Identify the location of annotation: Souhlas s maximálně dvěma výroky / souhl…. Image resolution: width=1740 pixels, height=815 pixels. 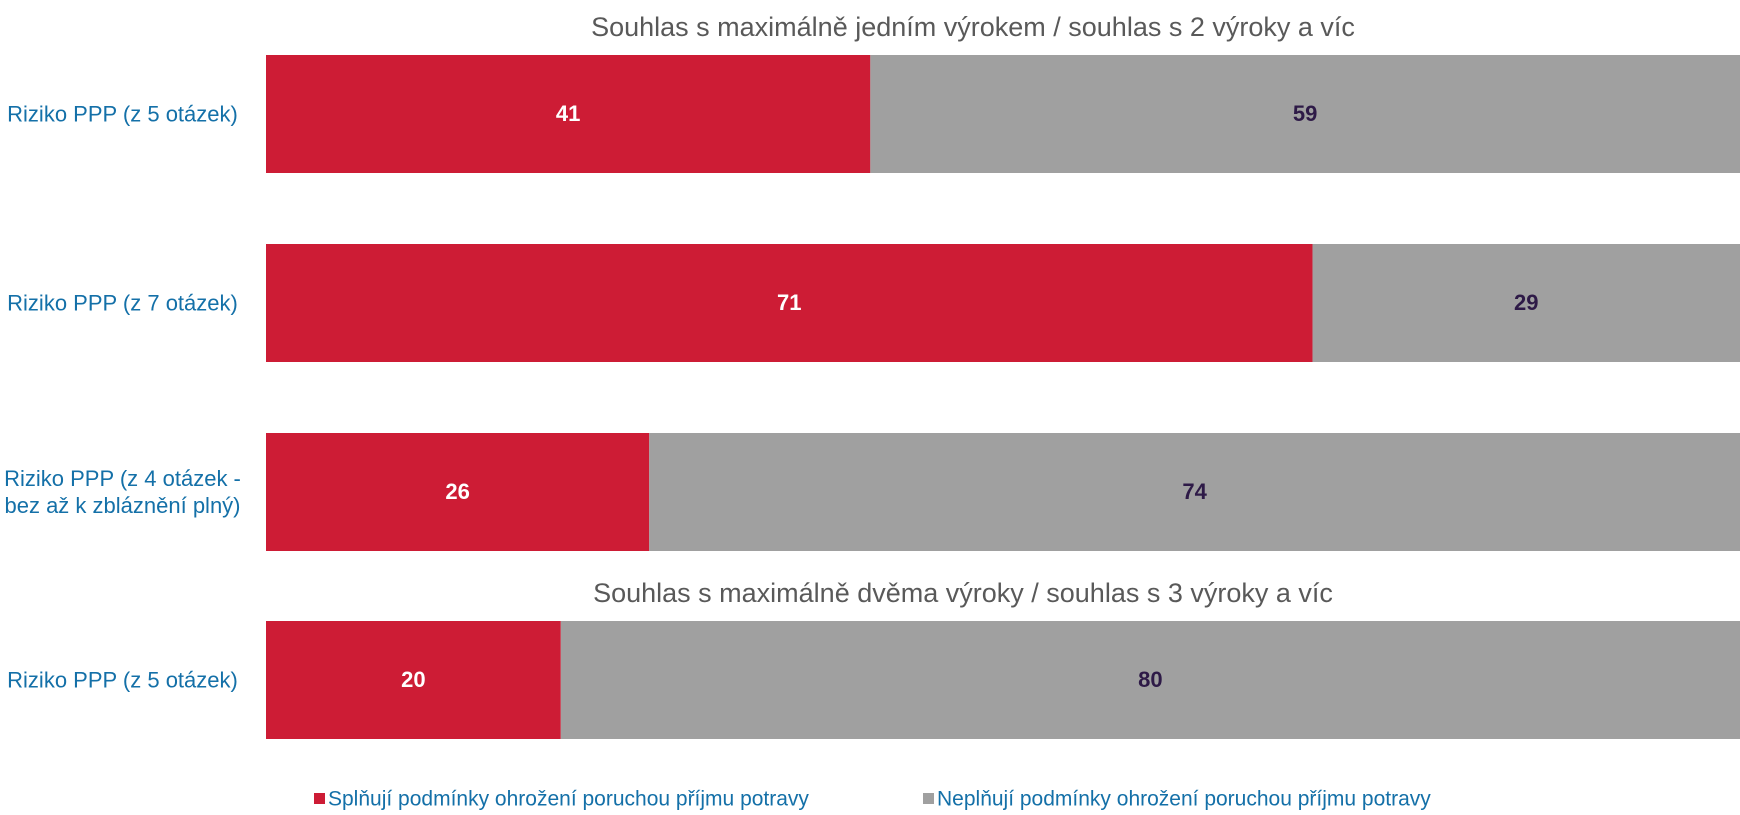
(963, 593).